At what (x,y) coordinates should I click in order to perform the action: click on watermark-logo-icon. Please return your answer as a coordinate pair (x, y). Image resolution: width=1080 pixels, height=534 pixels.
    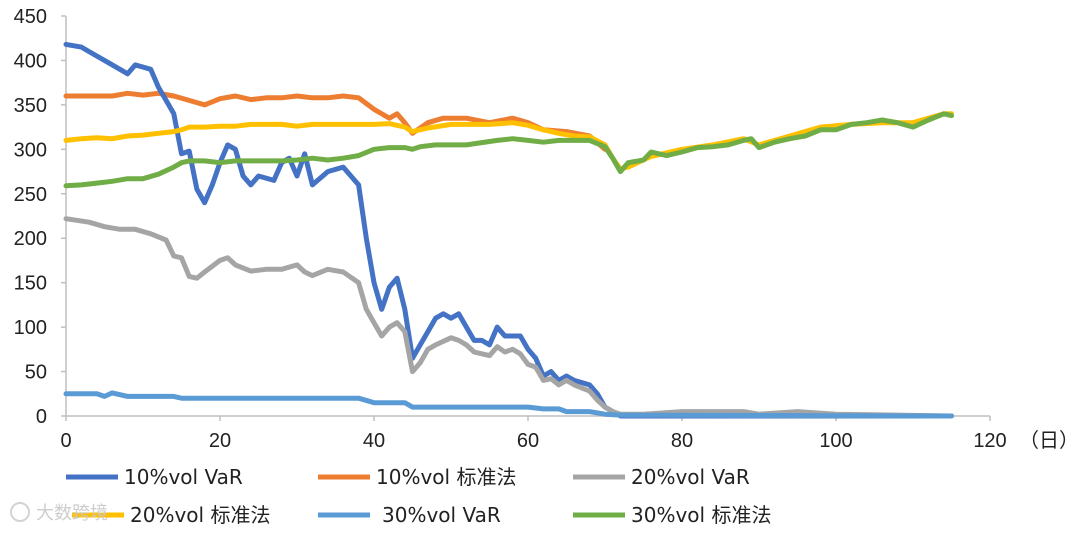
    Looking at the image, I should click on (20, 512).